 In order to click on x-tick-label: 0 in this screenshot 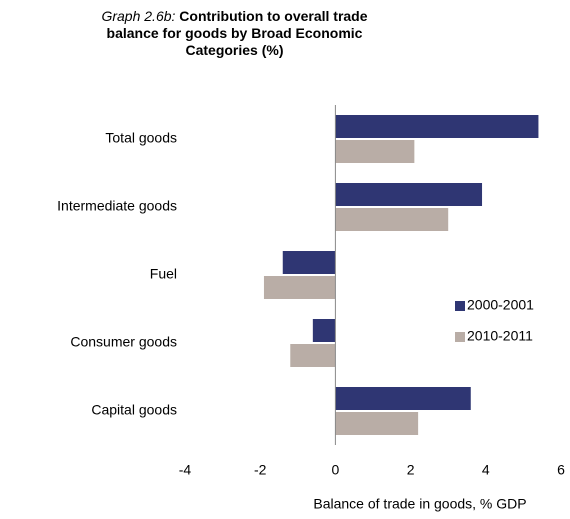, I will do `click(336, 470)`.